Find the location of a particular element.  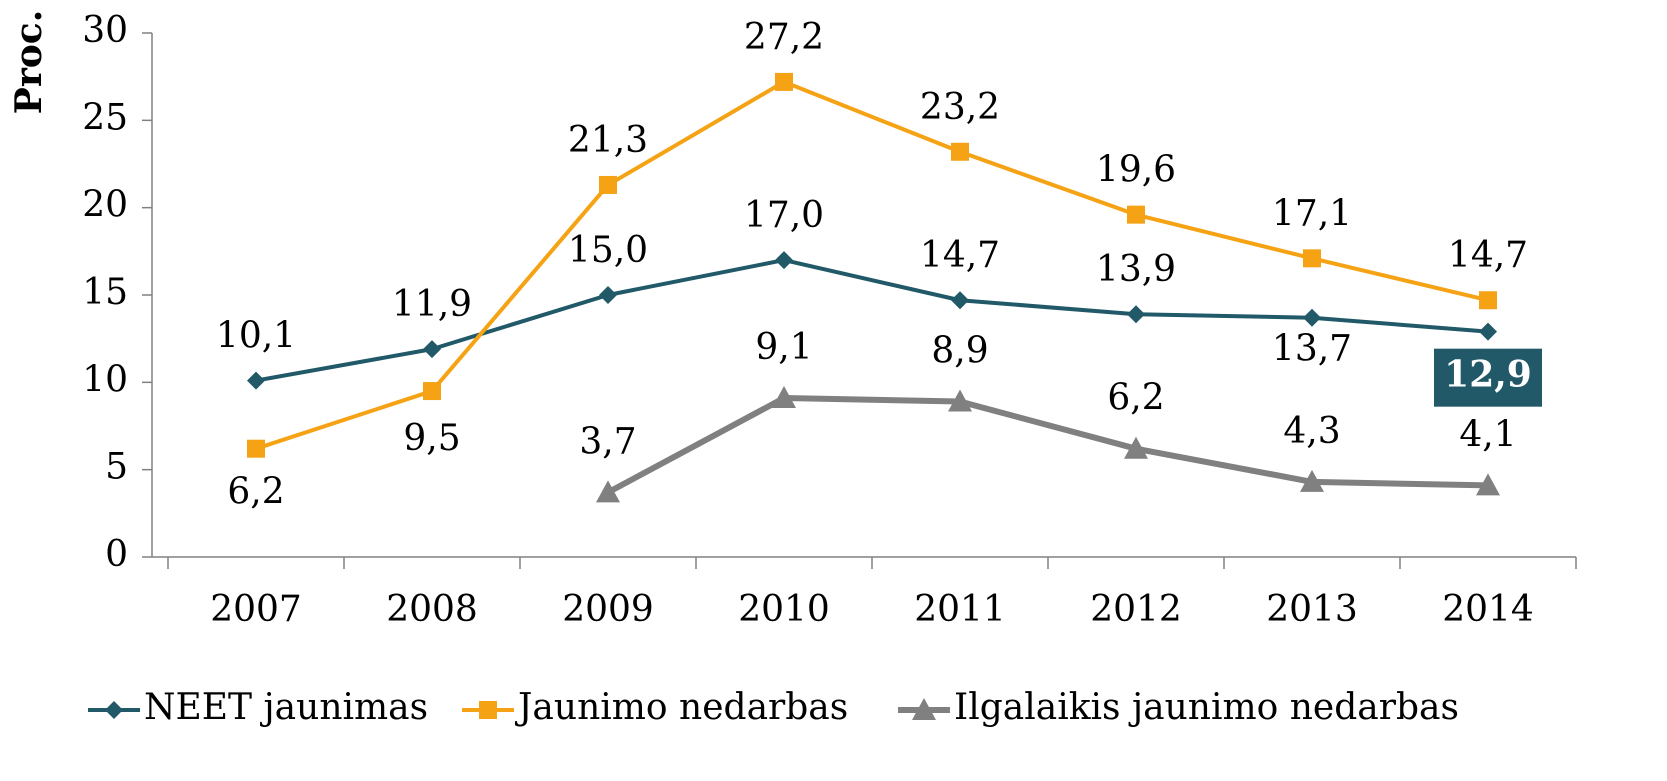

data-label: 13,7 is located at coordinates (1312, 349).